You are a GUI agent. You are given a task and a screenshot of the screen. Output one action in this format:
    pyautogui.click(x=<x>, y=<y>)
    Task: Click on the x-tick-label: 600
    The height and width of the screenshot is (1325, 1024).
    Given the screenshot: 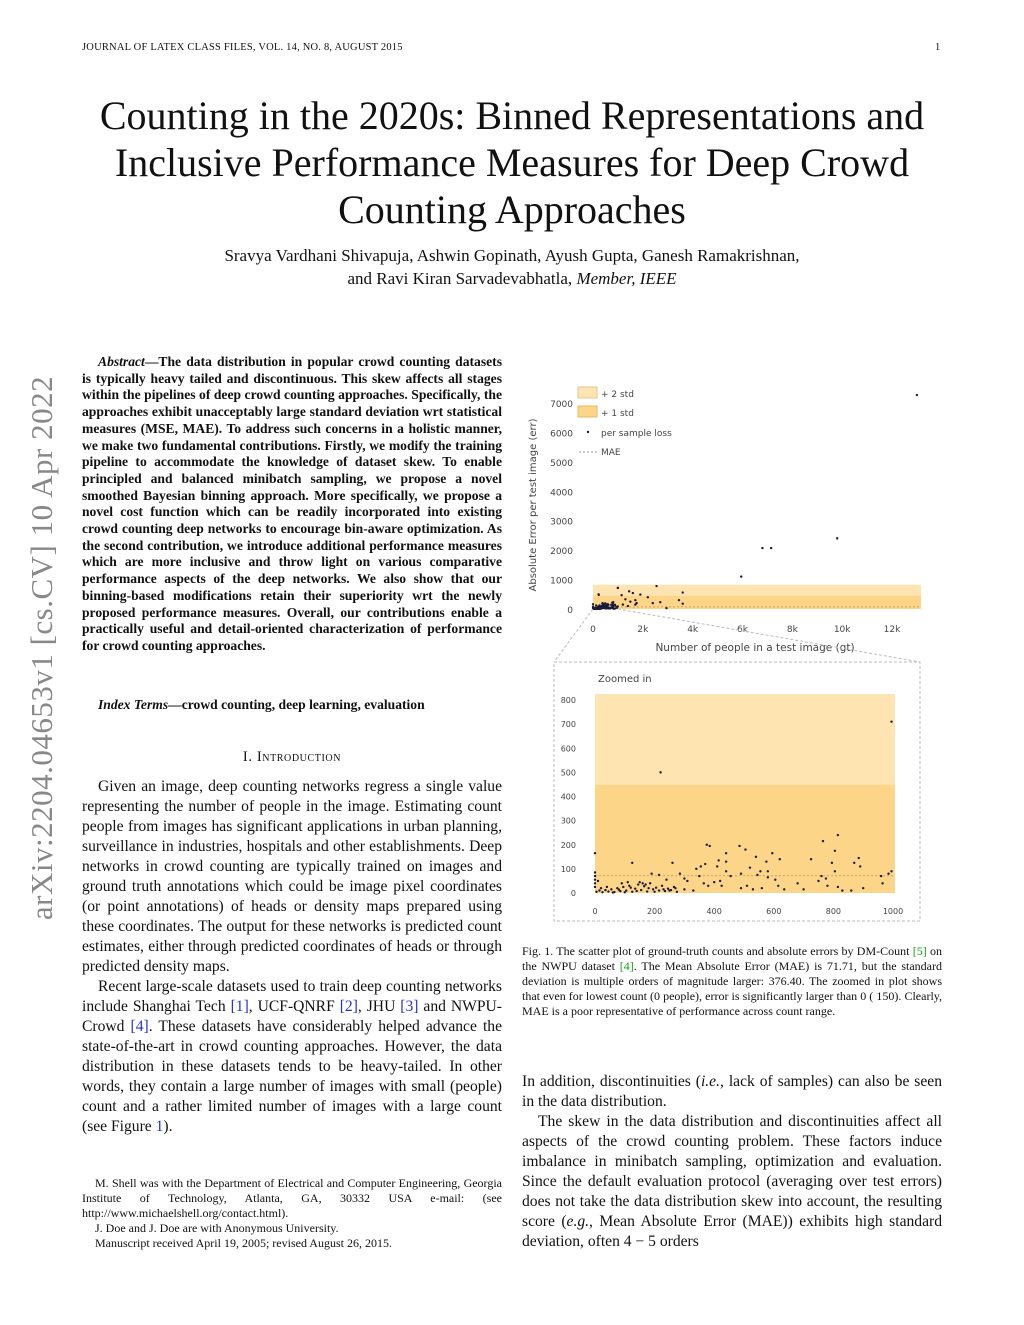 What is the action you would take?
    pyautogui.click(x=773, y=911)
    